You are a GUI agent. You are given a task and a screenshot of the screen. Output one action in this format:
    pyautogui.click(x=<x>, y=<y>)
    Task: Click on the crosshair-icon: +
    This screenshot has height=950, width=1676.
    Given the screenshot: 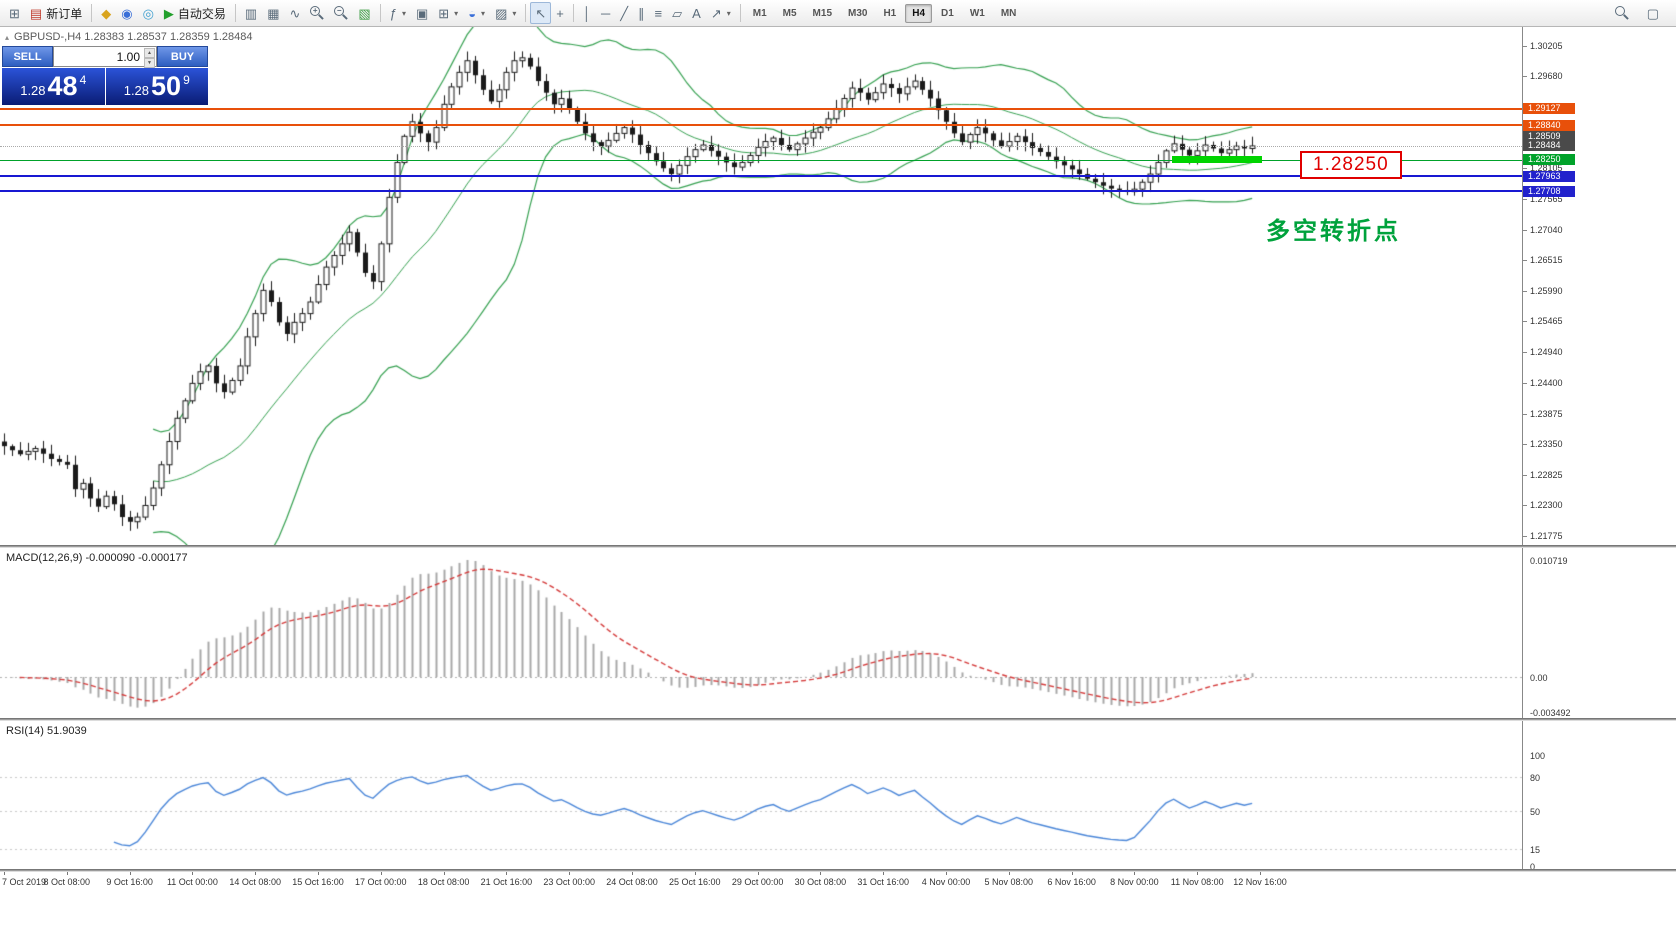 What is the action you would take?
    pyautogui.click(x=560, y=13)
    